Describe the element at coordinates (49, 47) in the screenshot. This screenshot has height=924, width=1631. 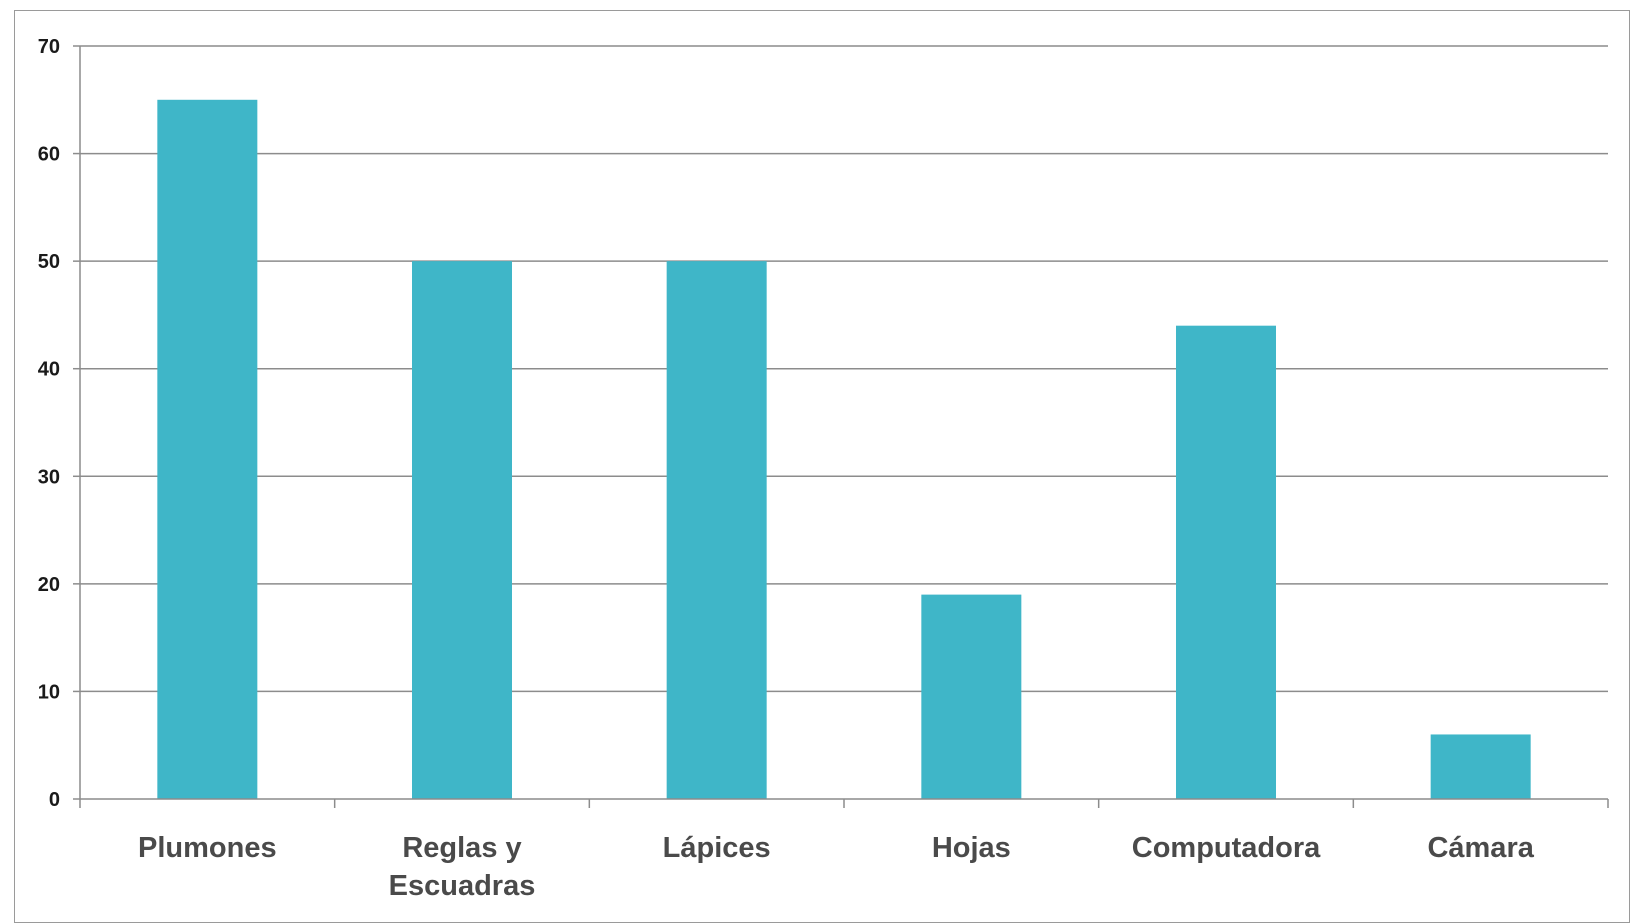
I see `y-tick-label: 70` at that location.